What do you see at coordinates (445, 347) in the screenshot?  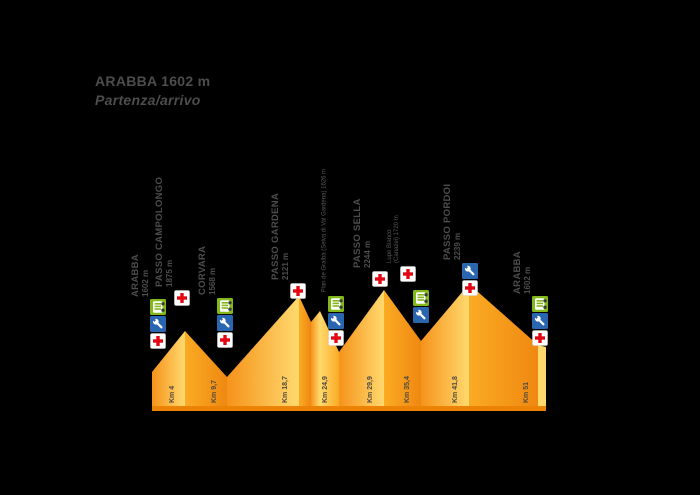 I see `slope-climb-pordoi` at bounding box center [445, 347].